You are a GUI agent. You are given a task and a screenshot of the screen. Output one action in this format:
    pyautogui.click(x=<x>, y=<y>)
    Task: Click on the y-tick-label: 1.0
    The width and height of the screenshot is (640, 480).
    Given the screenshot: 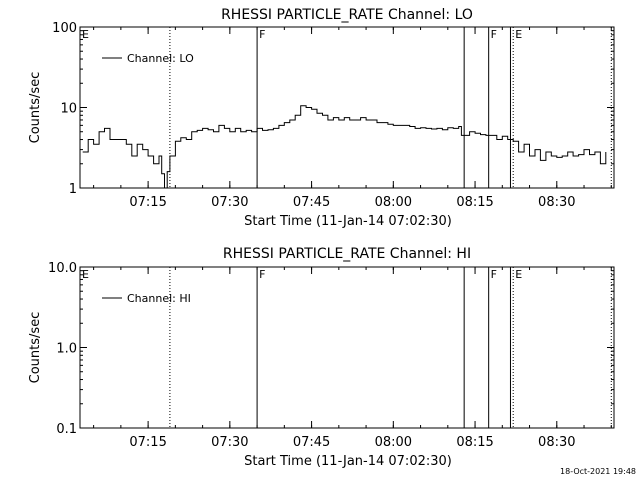 What is the action you would take?
    pyautogui.click(x=66, y=349)
    